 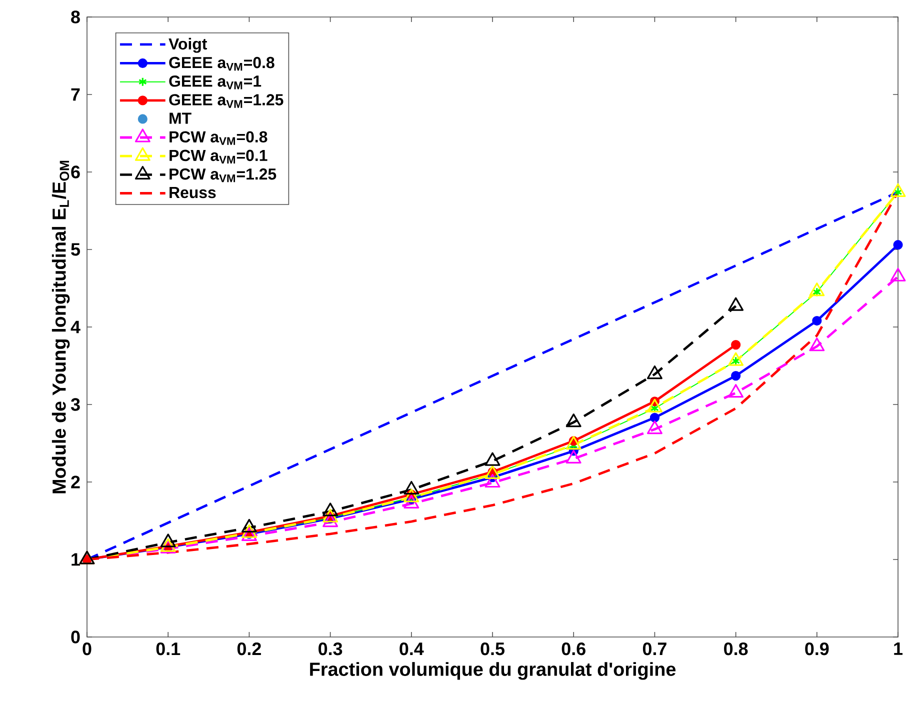 What do you see at coordinates (75, 249) in the screenshot?
I see `y-tick-label: 5` at bounding box center [75, 249].